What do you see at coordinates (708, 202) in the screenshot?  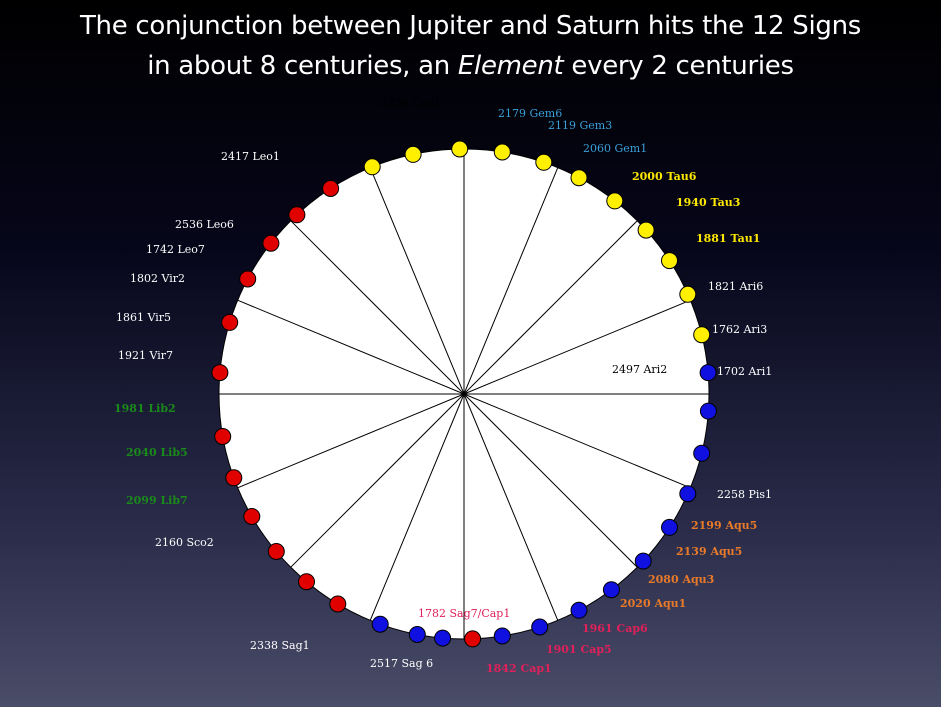 I see `label-tau3-1940: 1940 Tau3` at bounding box center [708, 202].